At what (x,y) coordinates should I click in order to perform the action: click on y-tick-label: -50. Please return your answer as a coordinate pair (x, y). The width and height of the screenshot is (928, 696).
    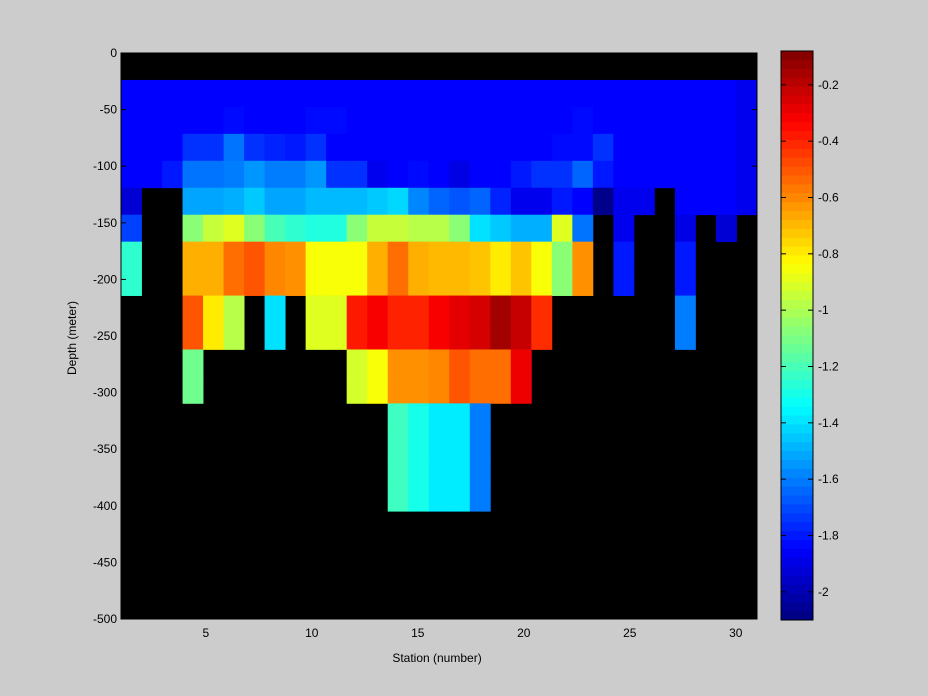
    Looking at the image, I should click on (109, 110).